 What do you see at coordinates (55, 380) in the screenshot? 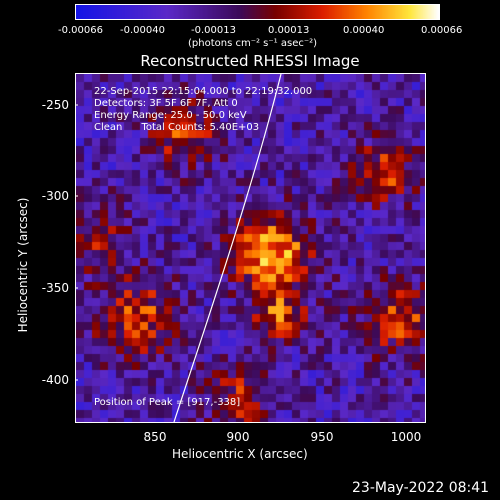
I see `y-tick: -400` at bounding box center [55, 380].